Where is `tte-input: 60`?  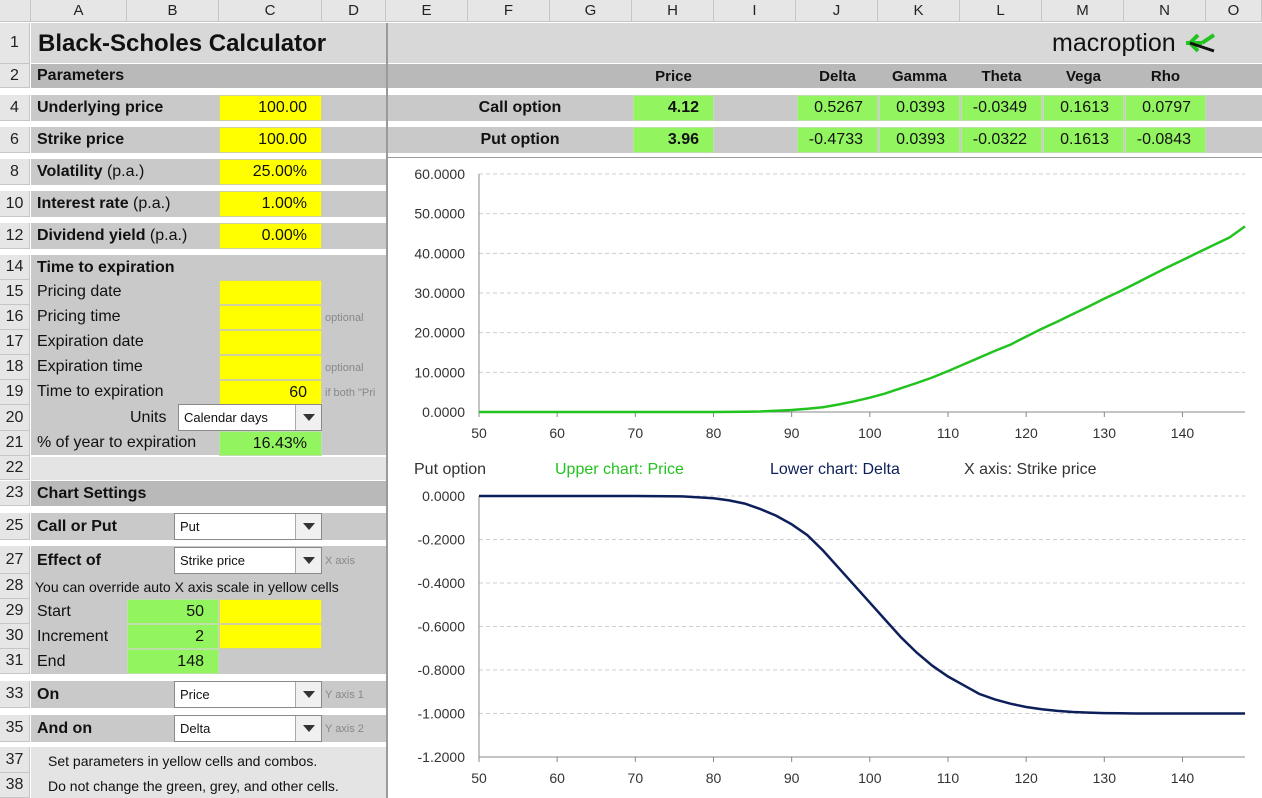 tte-input: 60 is located at coordinates (270, 392).